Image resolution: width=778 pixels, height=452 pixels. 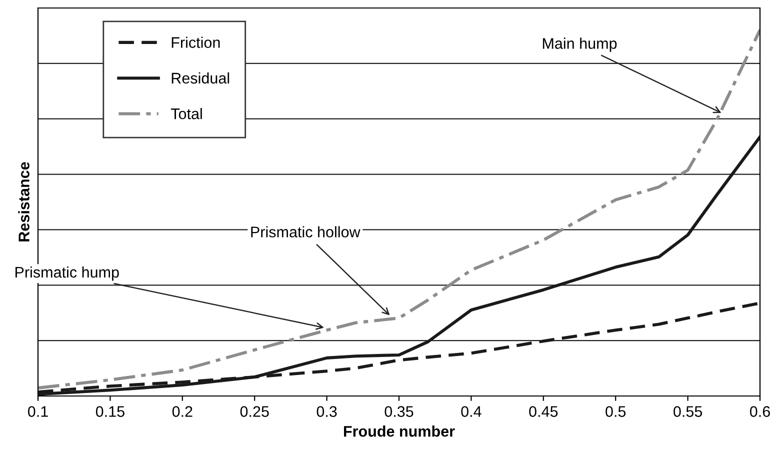 I want to click on x-tick-label: 0.45, so click(x=543, y=411).